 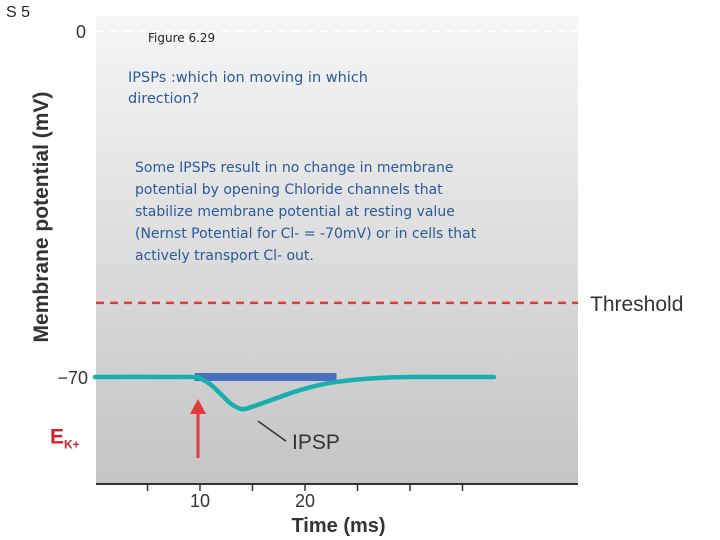 What do you see at coordinates (41, 217) in the screenshot?
I see `y-axis-label: Membrane potential (mV)` at bounding box center [41, 217].